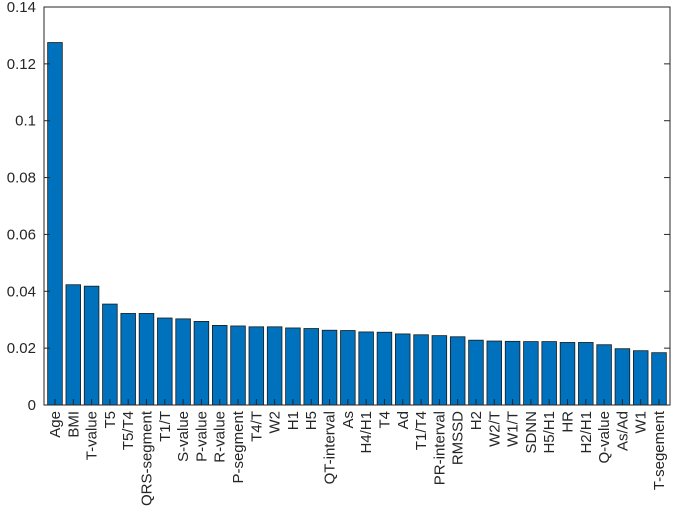 This screenshot has width=678, height=525. I want to click on bar-h5, so click(311, 367).